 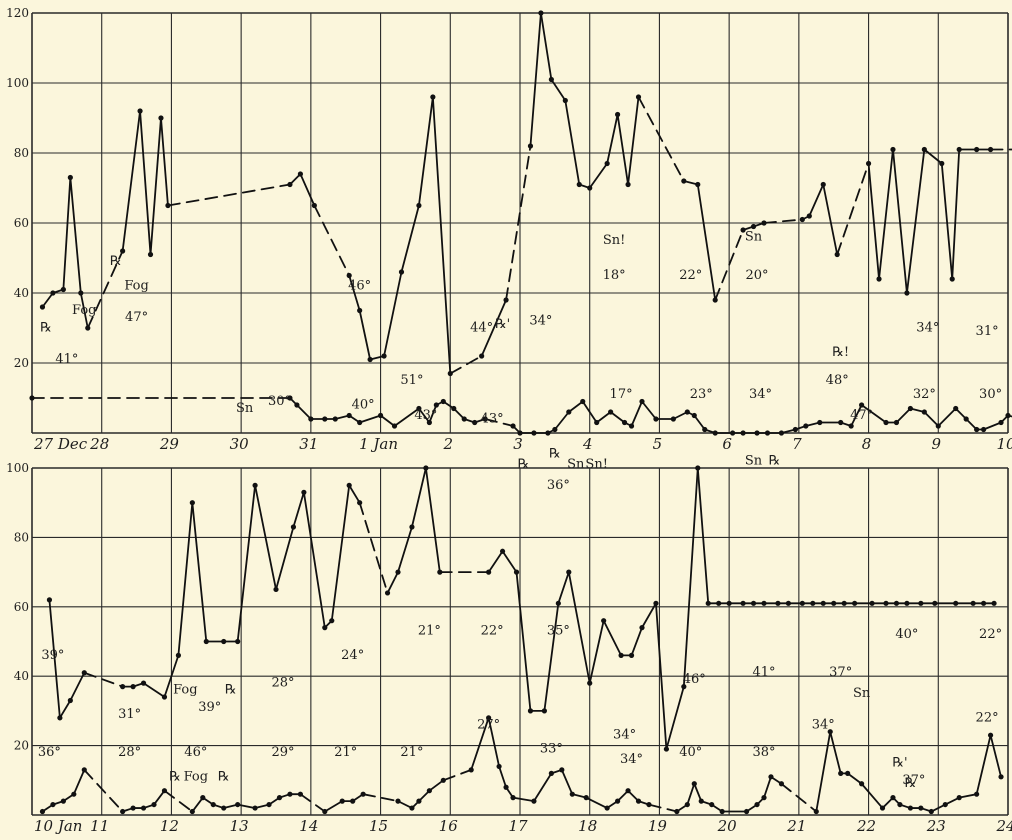 What do you see at coordinates (99, 444) in the screenshot?
I see `x-tick-label: 28` at bounding box center [99, 444].